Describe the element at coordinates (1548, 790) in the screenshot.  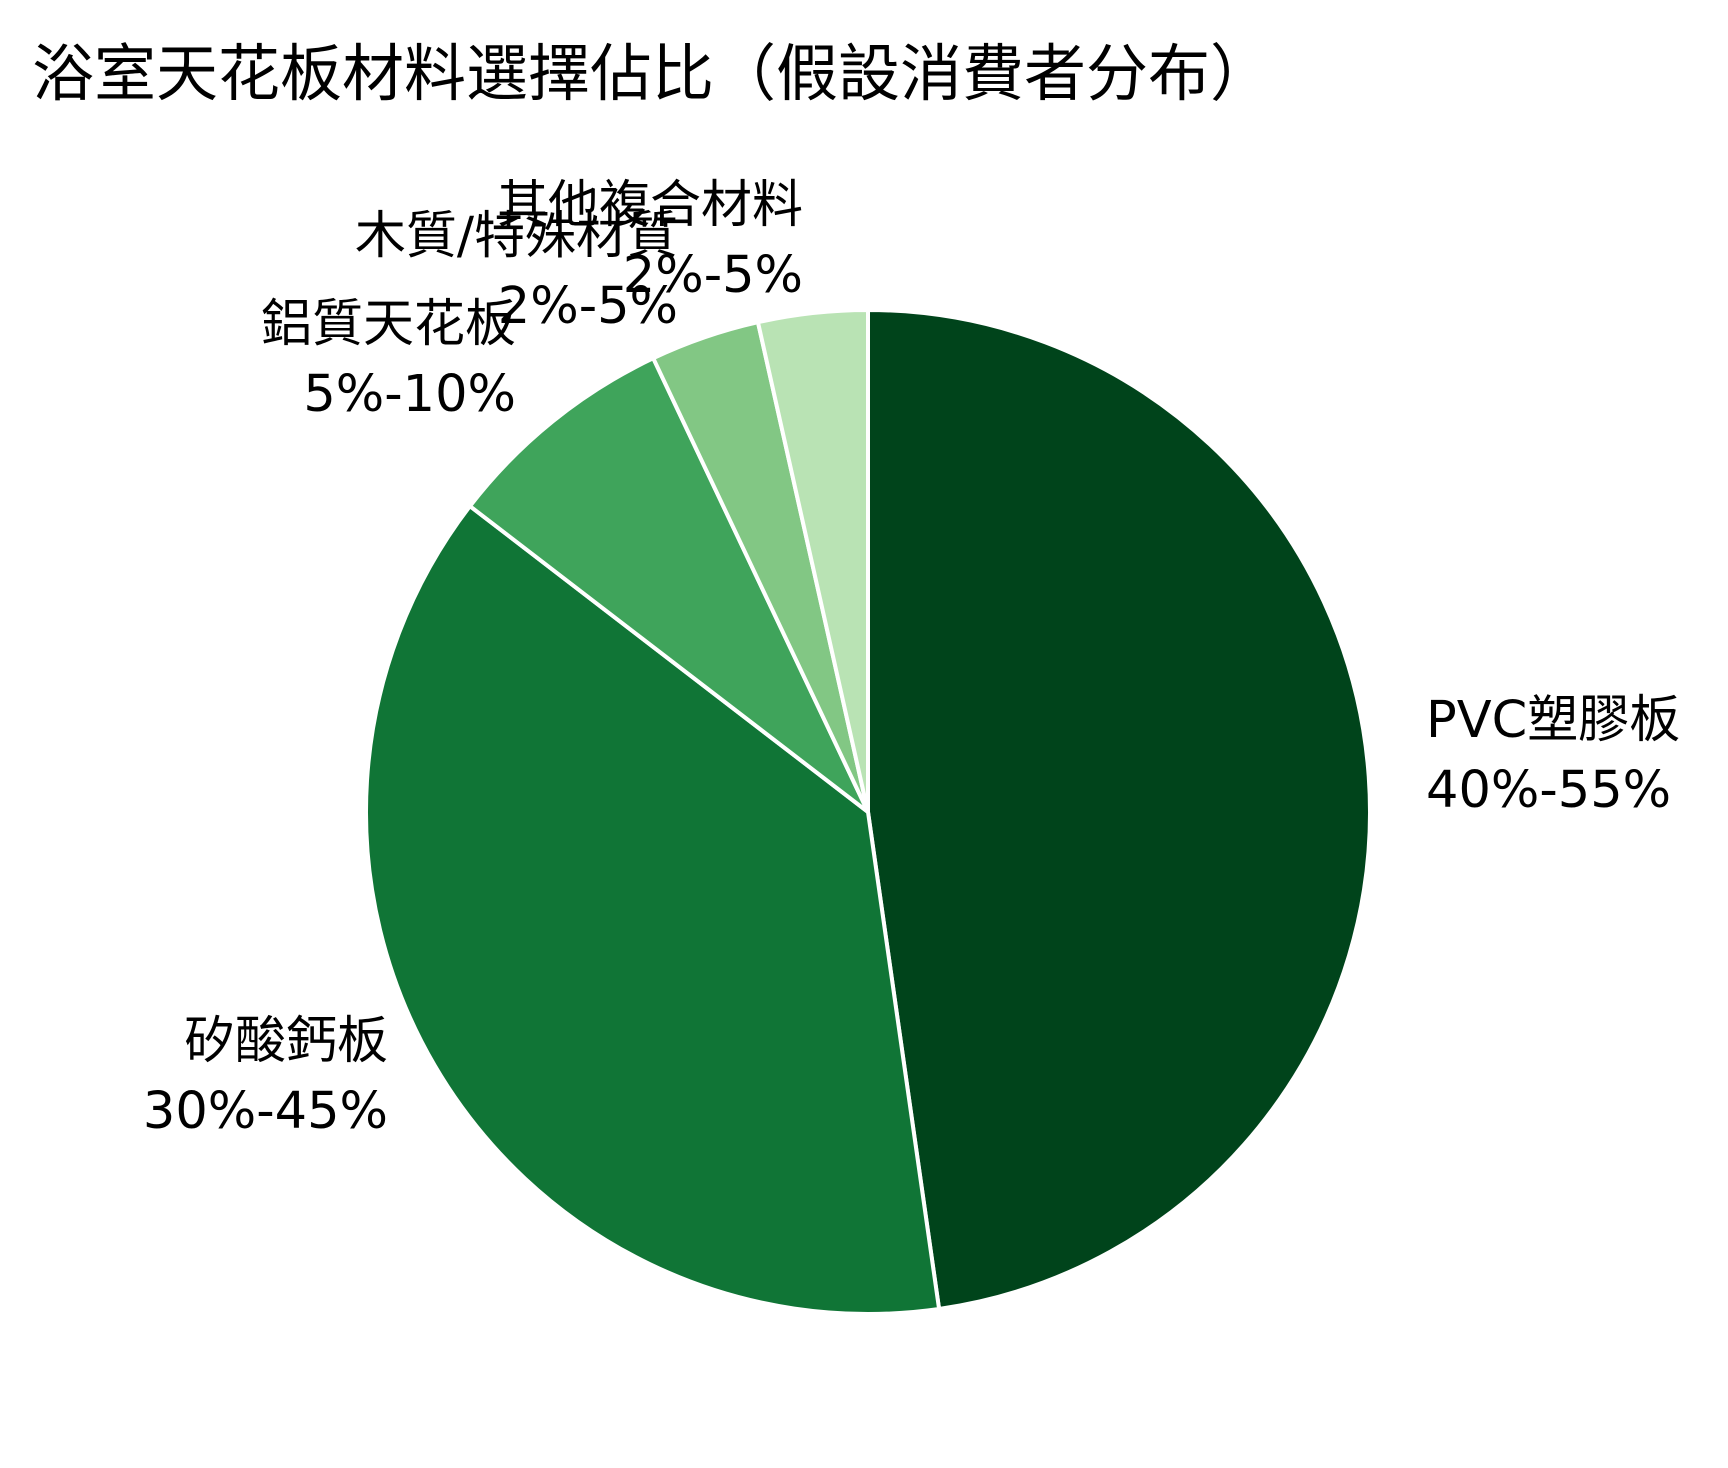
I see `slice-range: 40%-55%` at that location.